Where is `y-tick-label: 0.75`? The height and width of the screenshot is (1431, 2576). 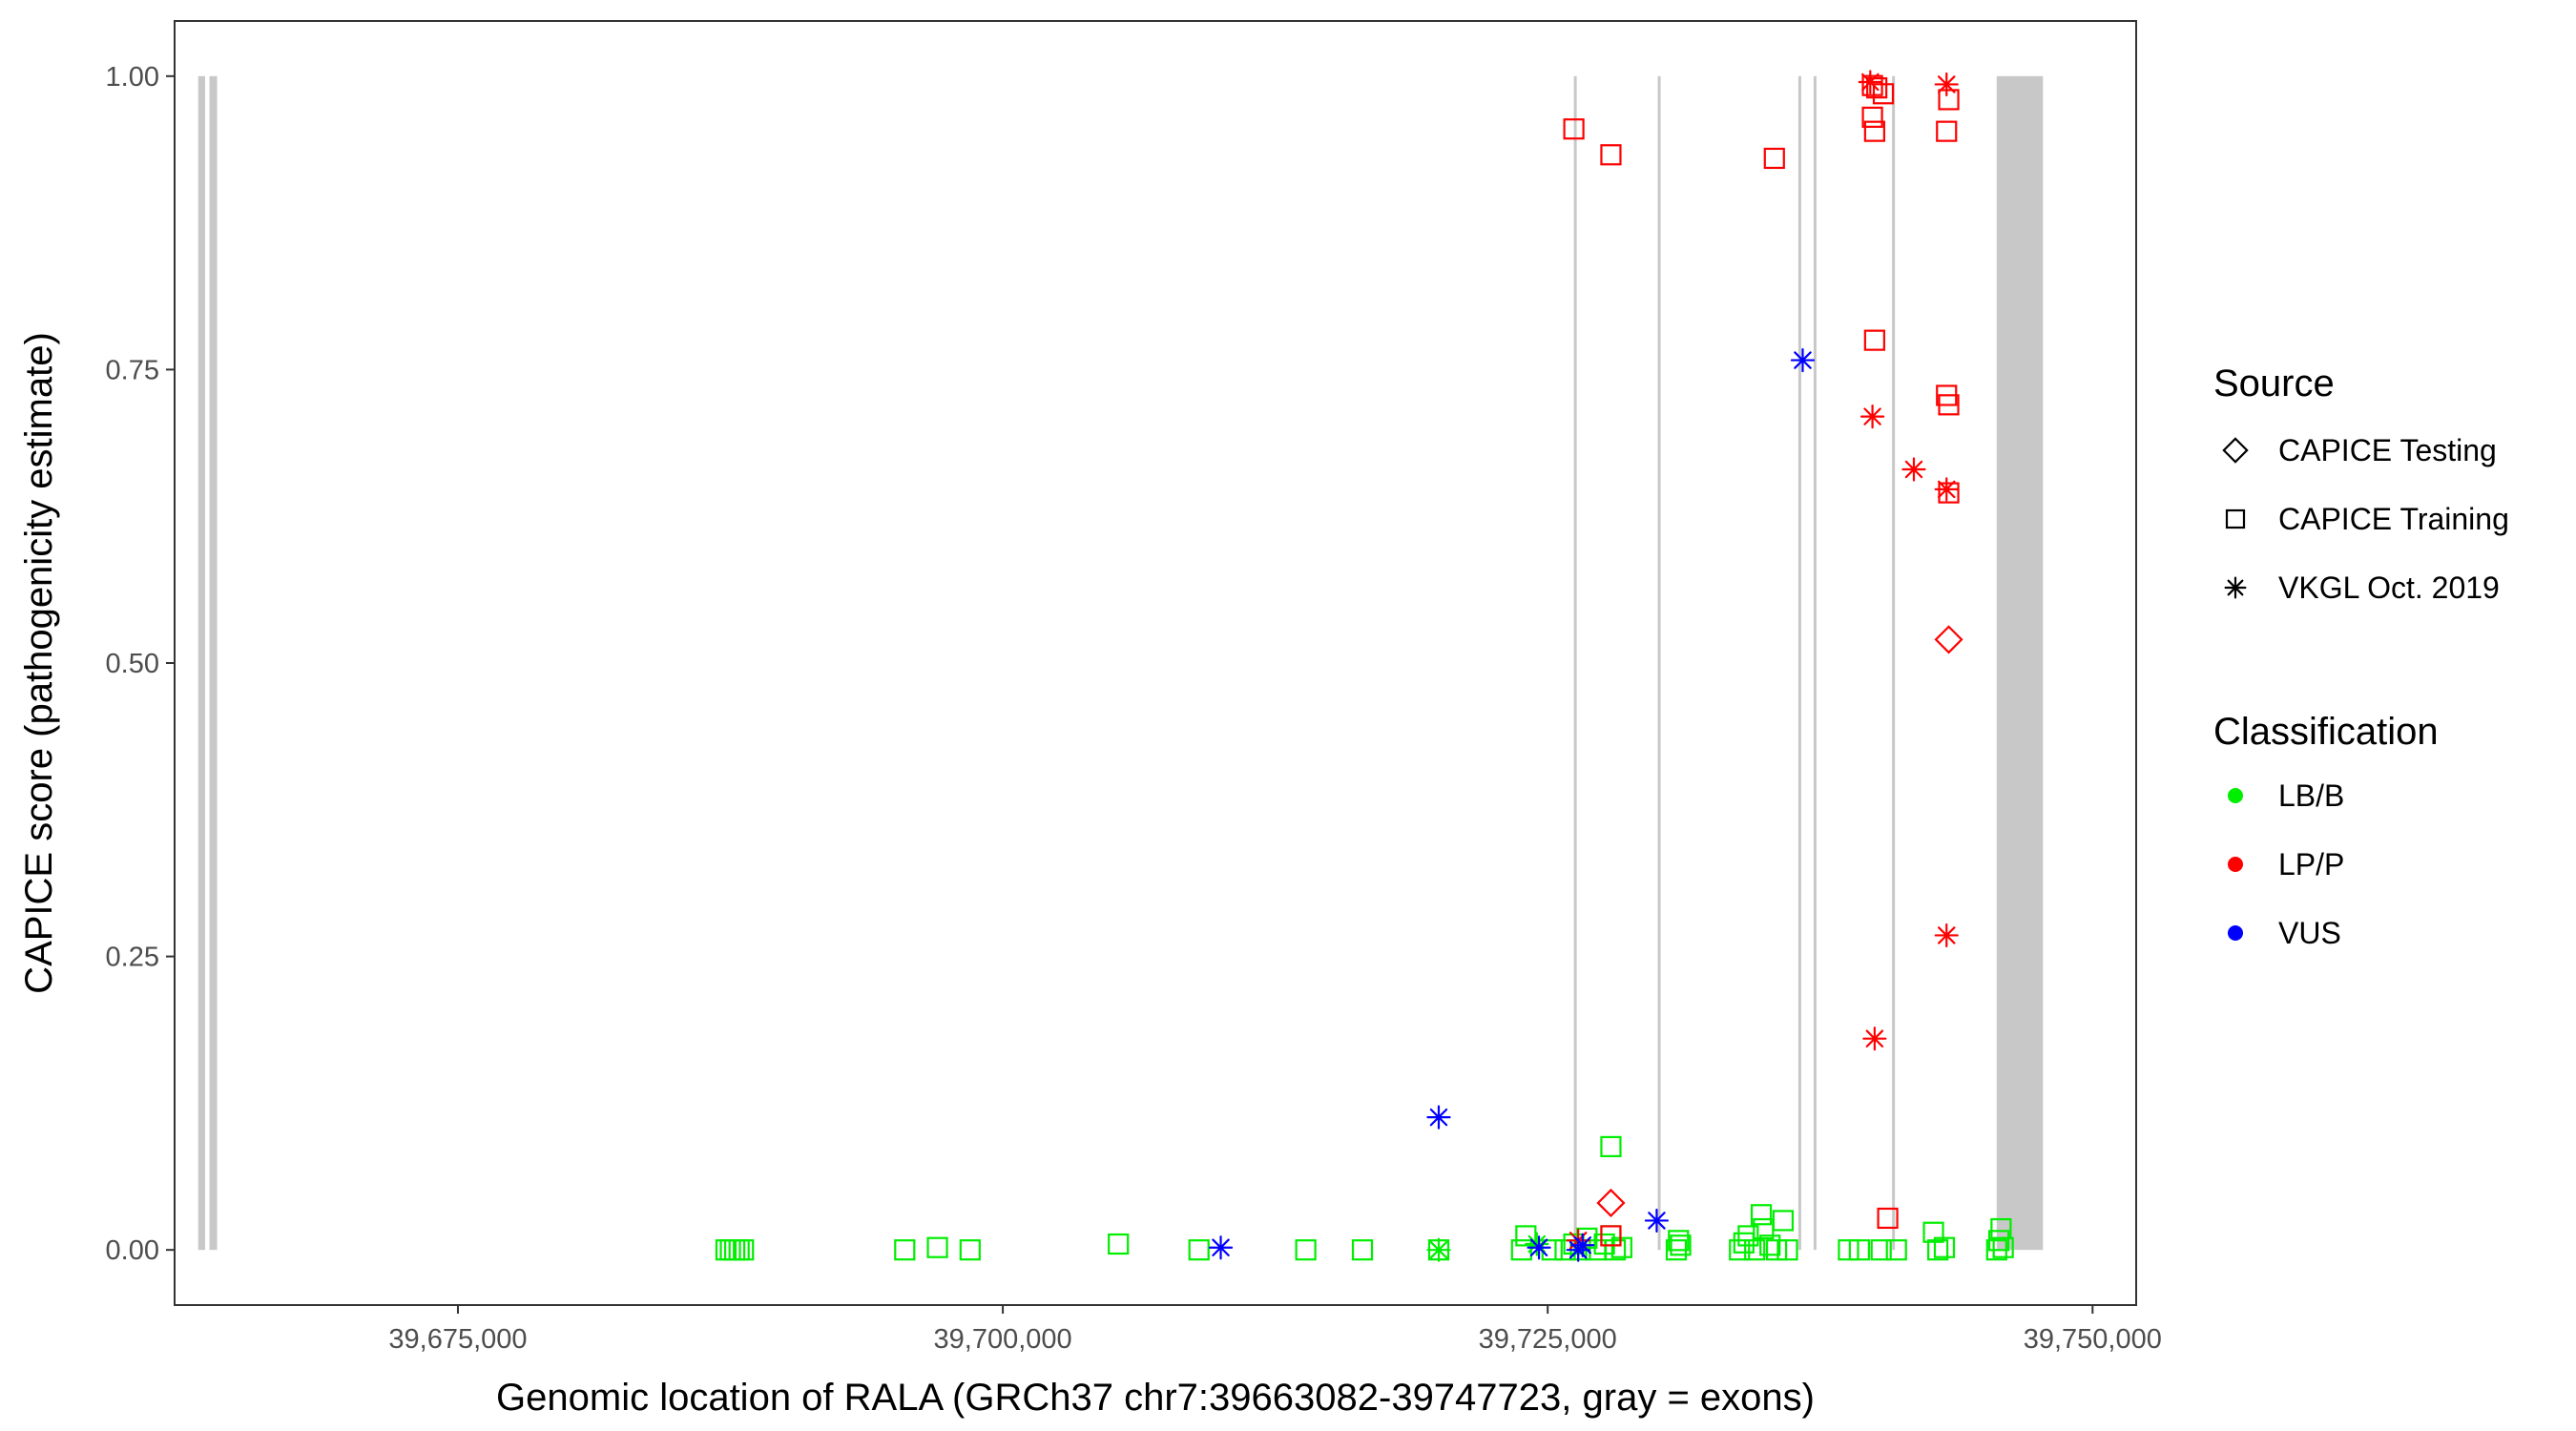
y-tick-label: 0.75 is located at coordinates (132, 370).